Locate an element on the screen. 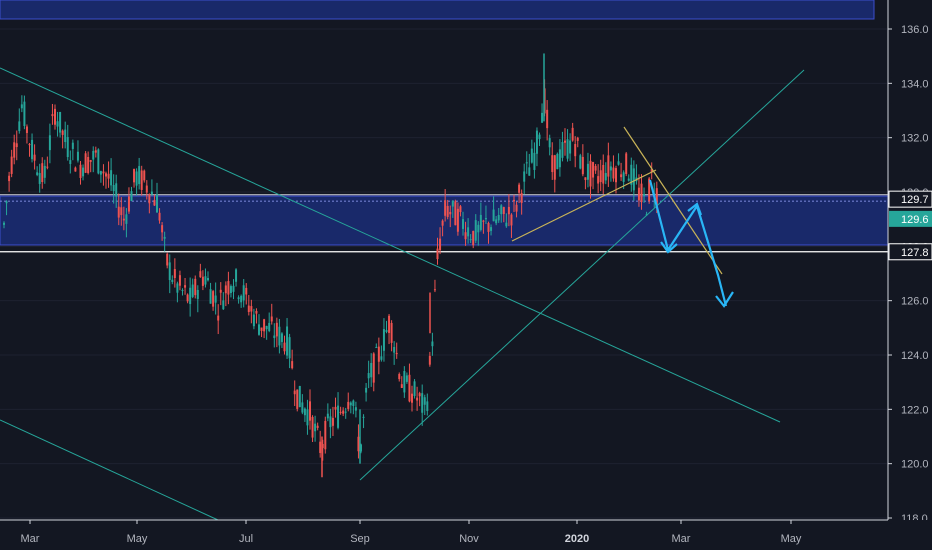 The height and width of the screenshot is (550, 932). resistance-zone-top is located at coordinates (437, 10).